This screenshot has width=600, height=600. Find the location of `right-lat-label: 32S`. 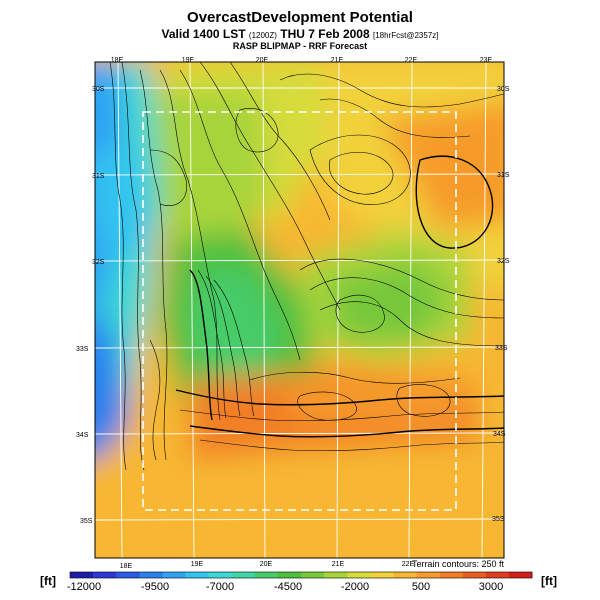

right-lat-label: 32S is located at coordinates (503, 261).